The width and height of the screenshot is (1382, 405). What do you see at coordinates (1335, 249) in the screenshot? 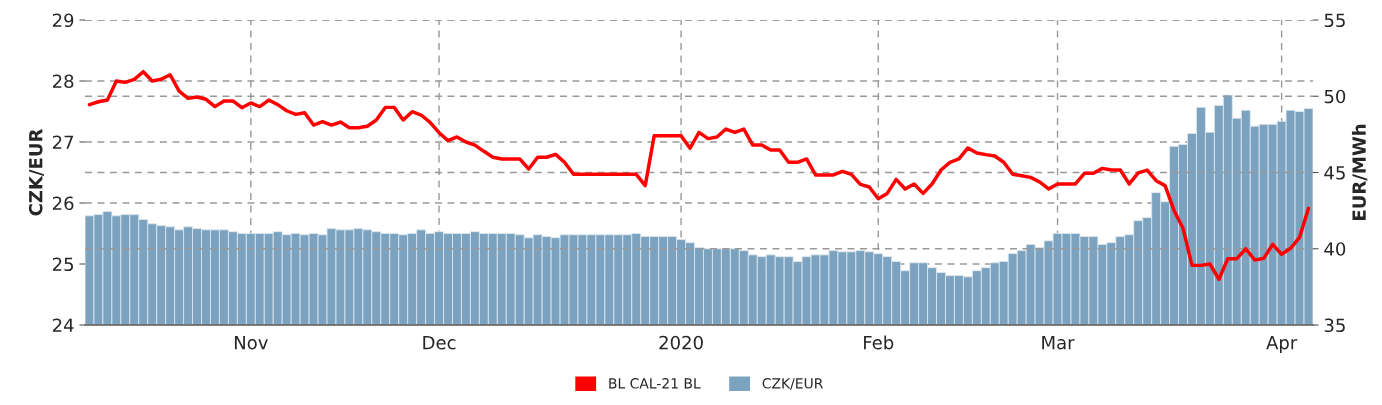
I see `y2-tick-label: 40` at bounding box center [1335, 249].